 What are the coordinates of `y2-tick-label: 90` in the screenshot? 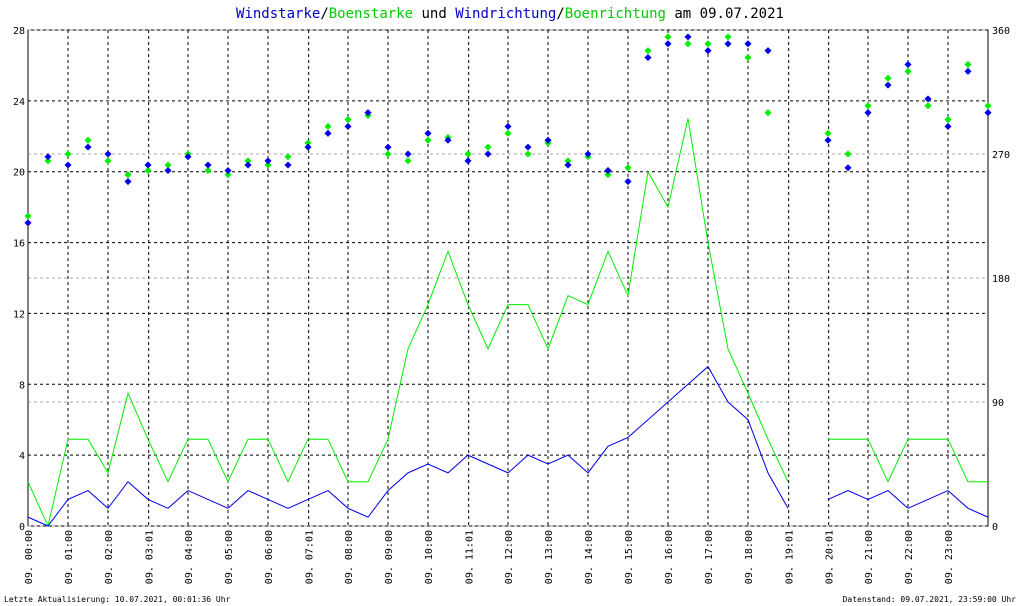 It's located at (998, 403).